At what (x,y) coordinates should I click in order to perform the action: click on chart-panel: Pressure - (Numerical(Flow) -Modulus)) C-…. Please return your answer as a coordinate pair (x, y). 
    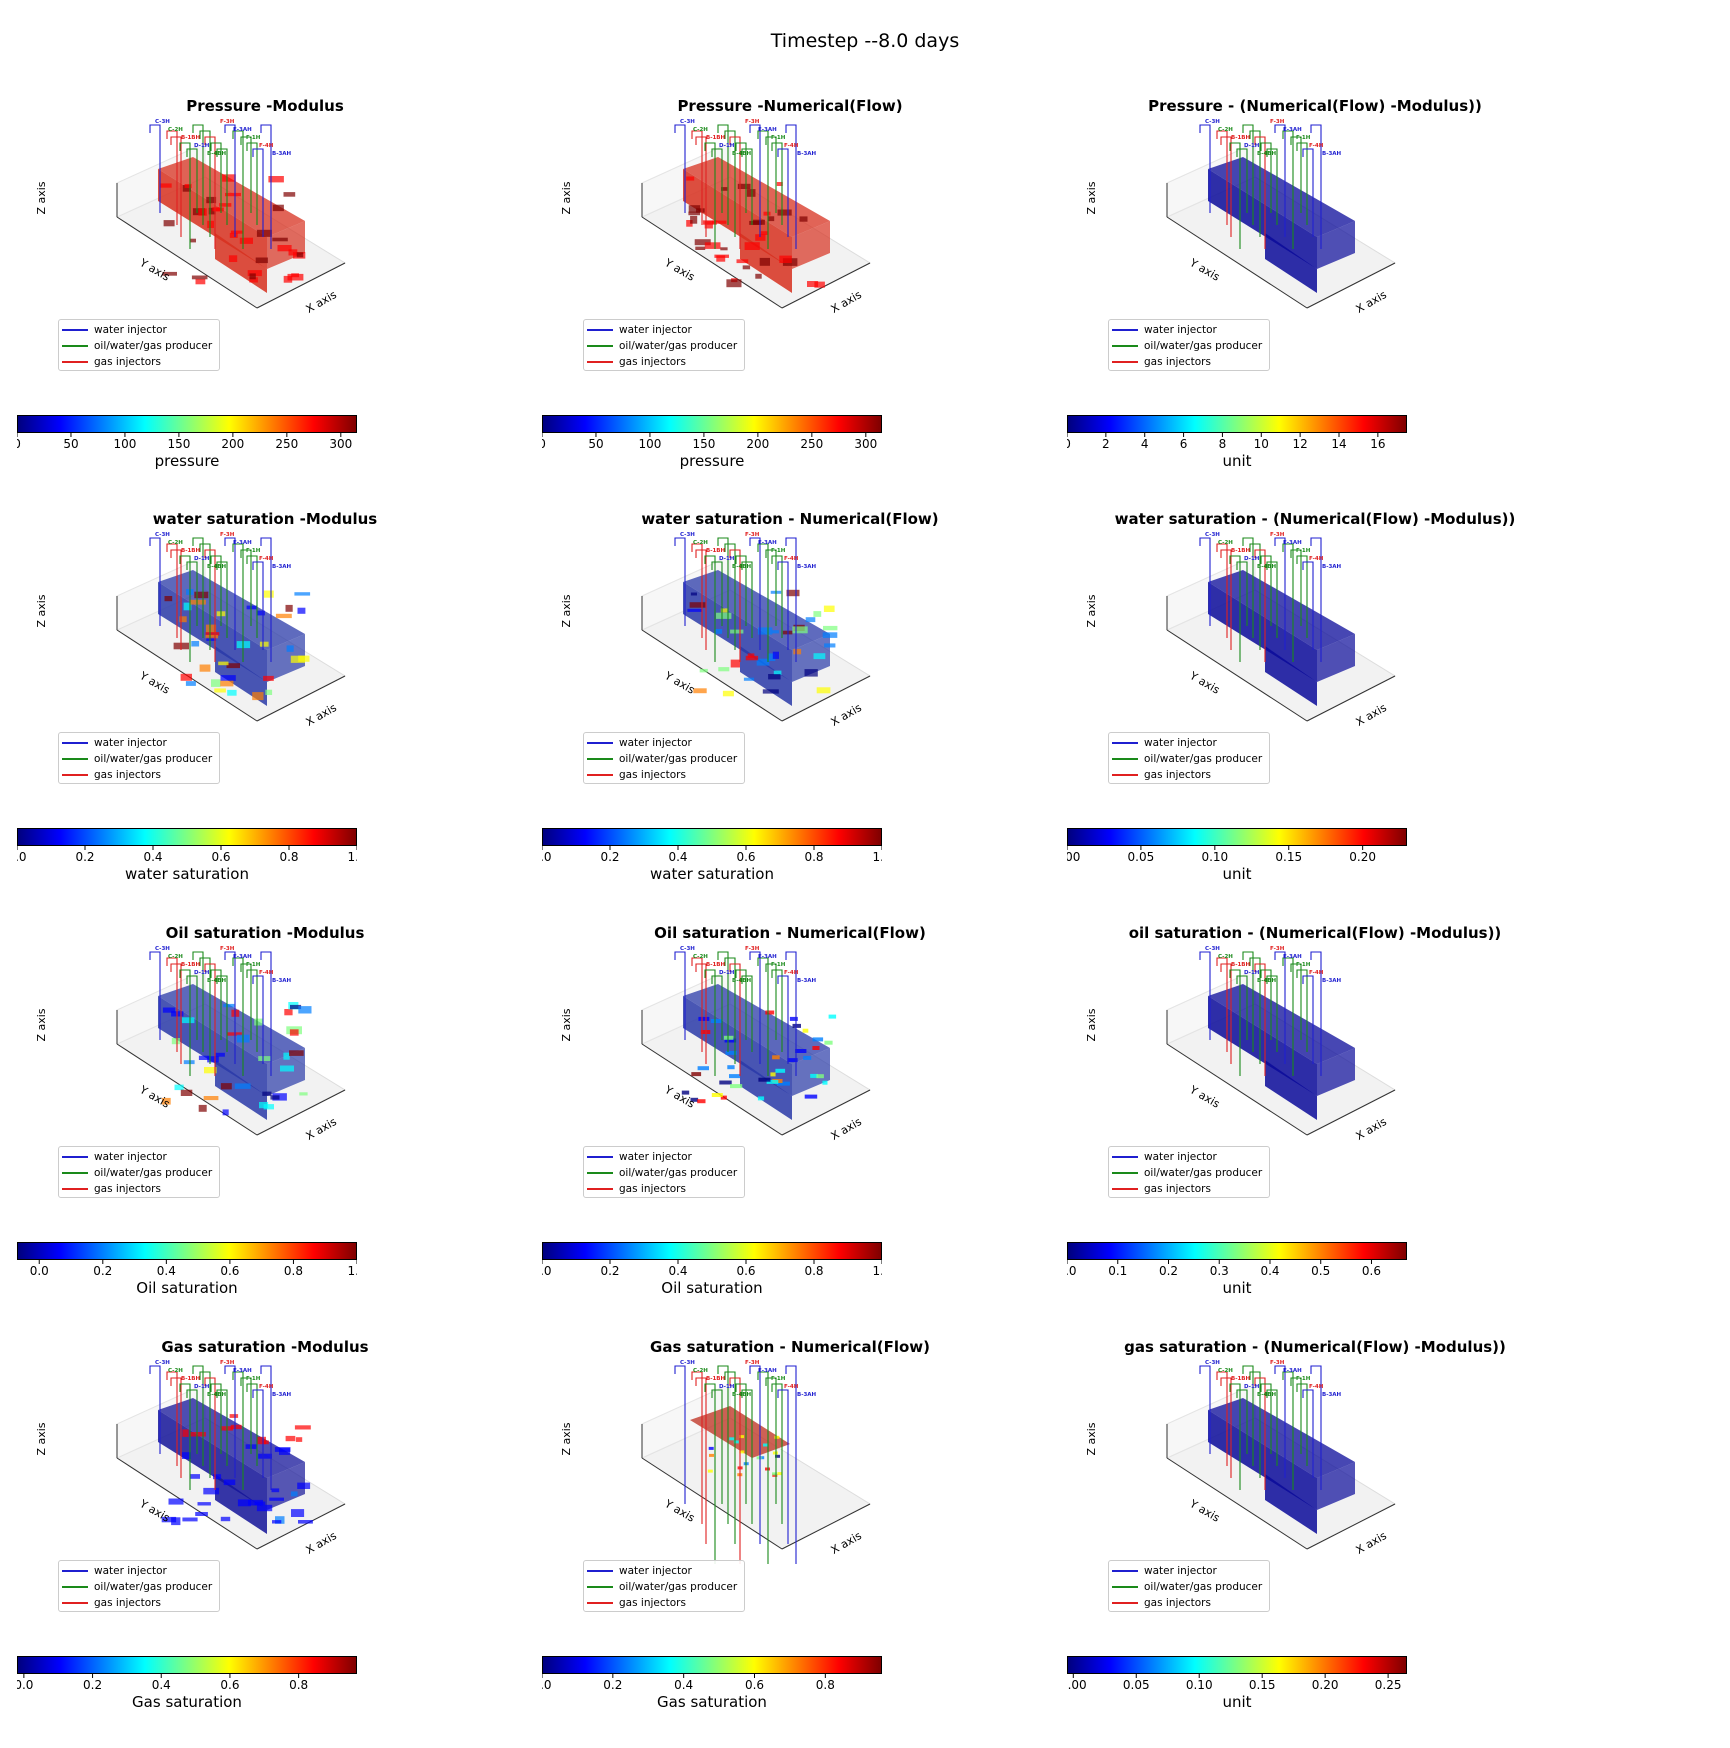
    Looking at the image, I should click on (1315, 302).